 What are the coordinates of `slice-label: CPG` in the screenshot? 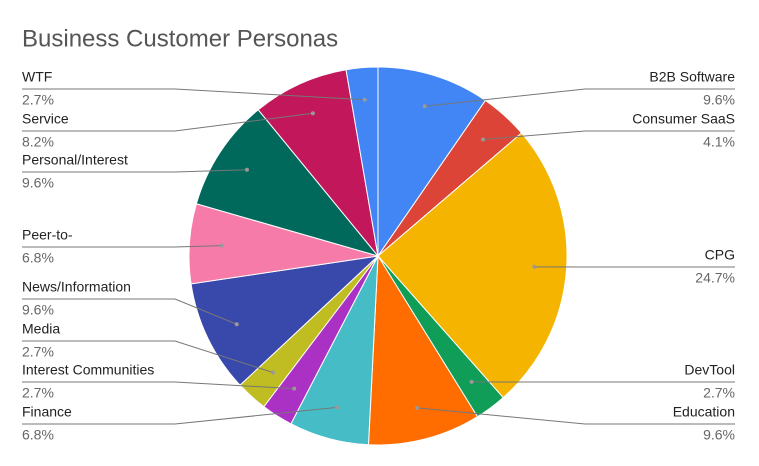 It's located at (720, 255).